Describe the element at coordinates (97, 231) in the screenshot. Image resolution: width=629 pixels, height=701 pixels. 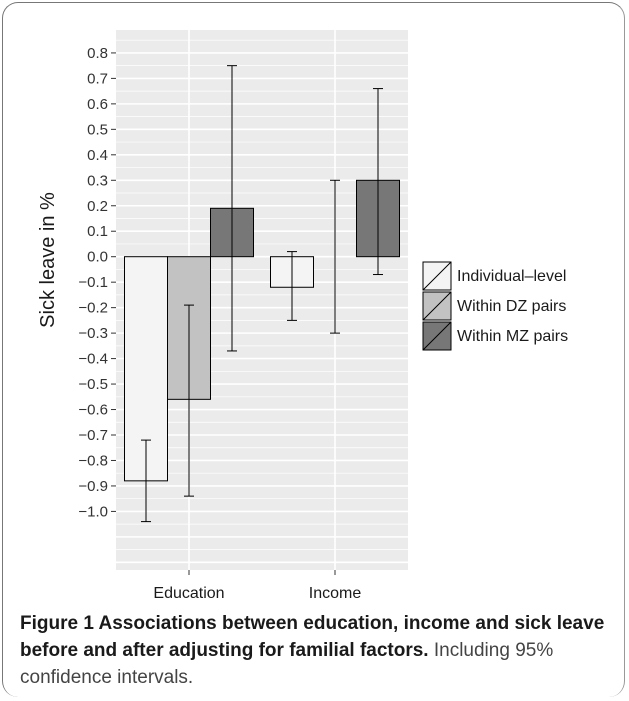
I see `y-tick-label: 0.1` at that location.